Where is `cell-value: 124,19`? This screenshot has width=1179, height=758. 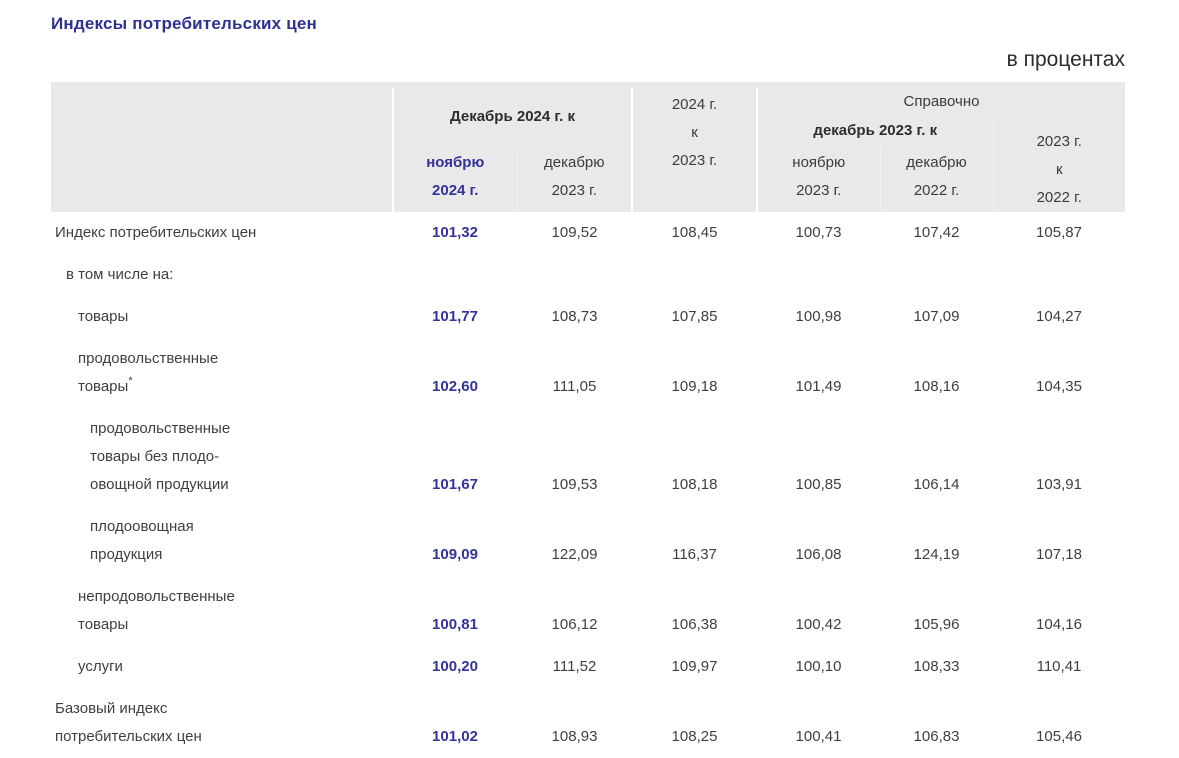
cell-value: 124,19 is located at coordinates (936, 554).